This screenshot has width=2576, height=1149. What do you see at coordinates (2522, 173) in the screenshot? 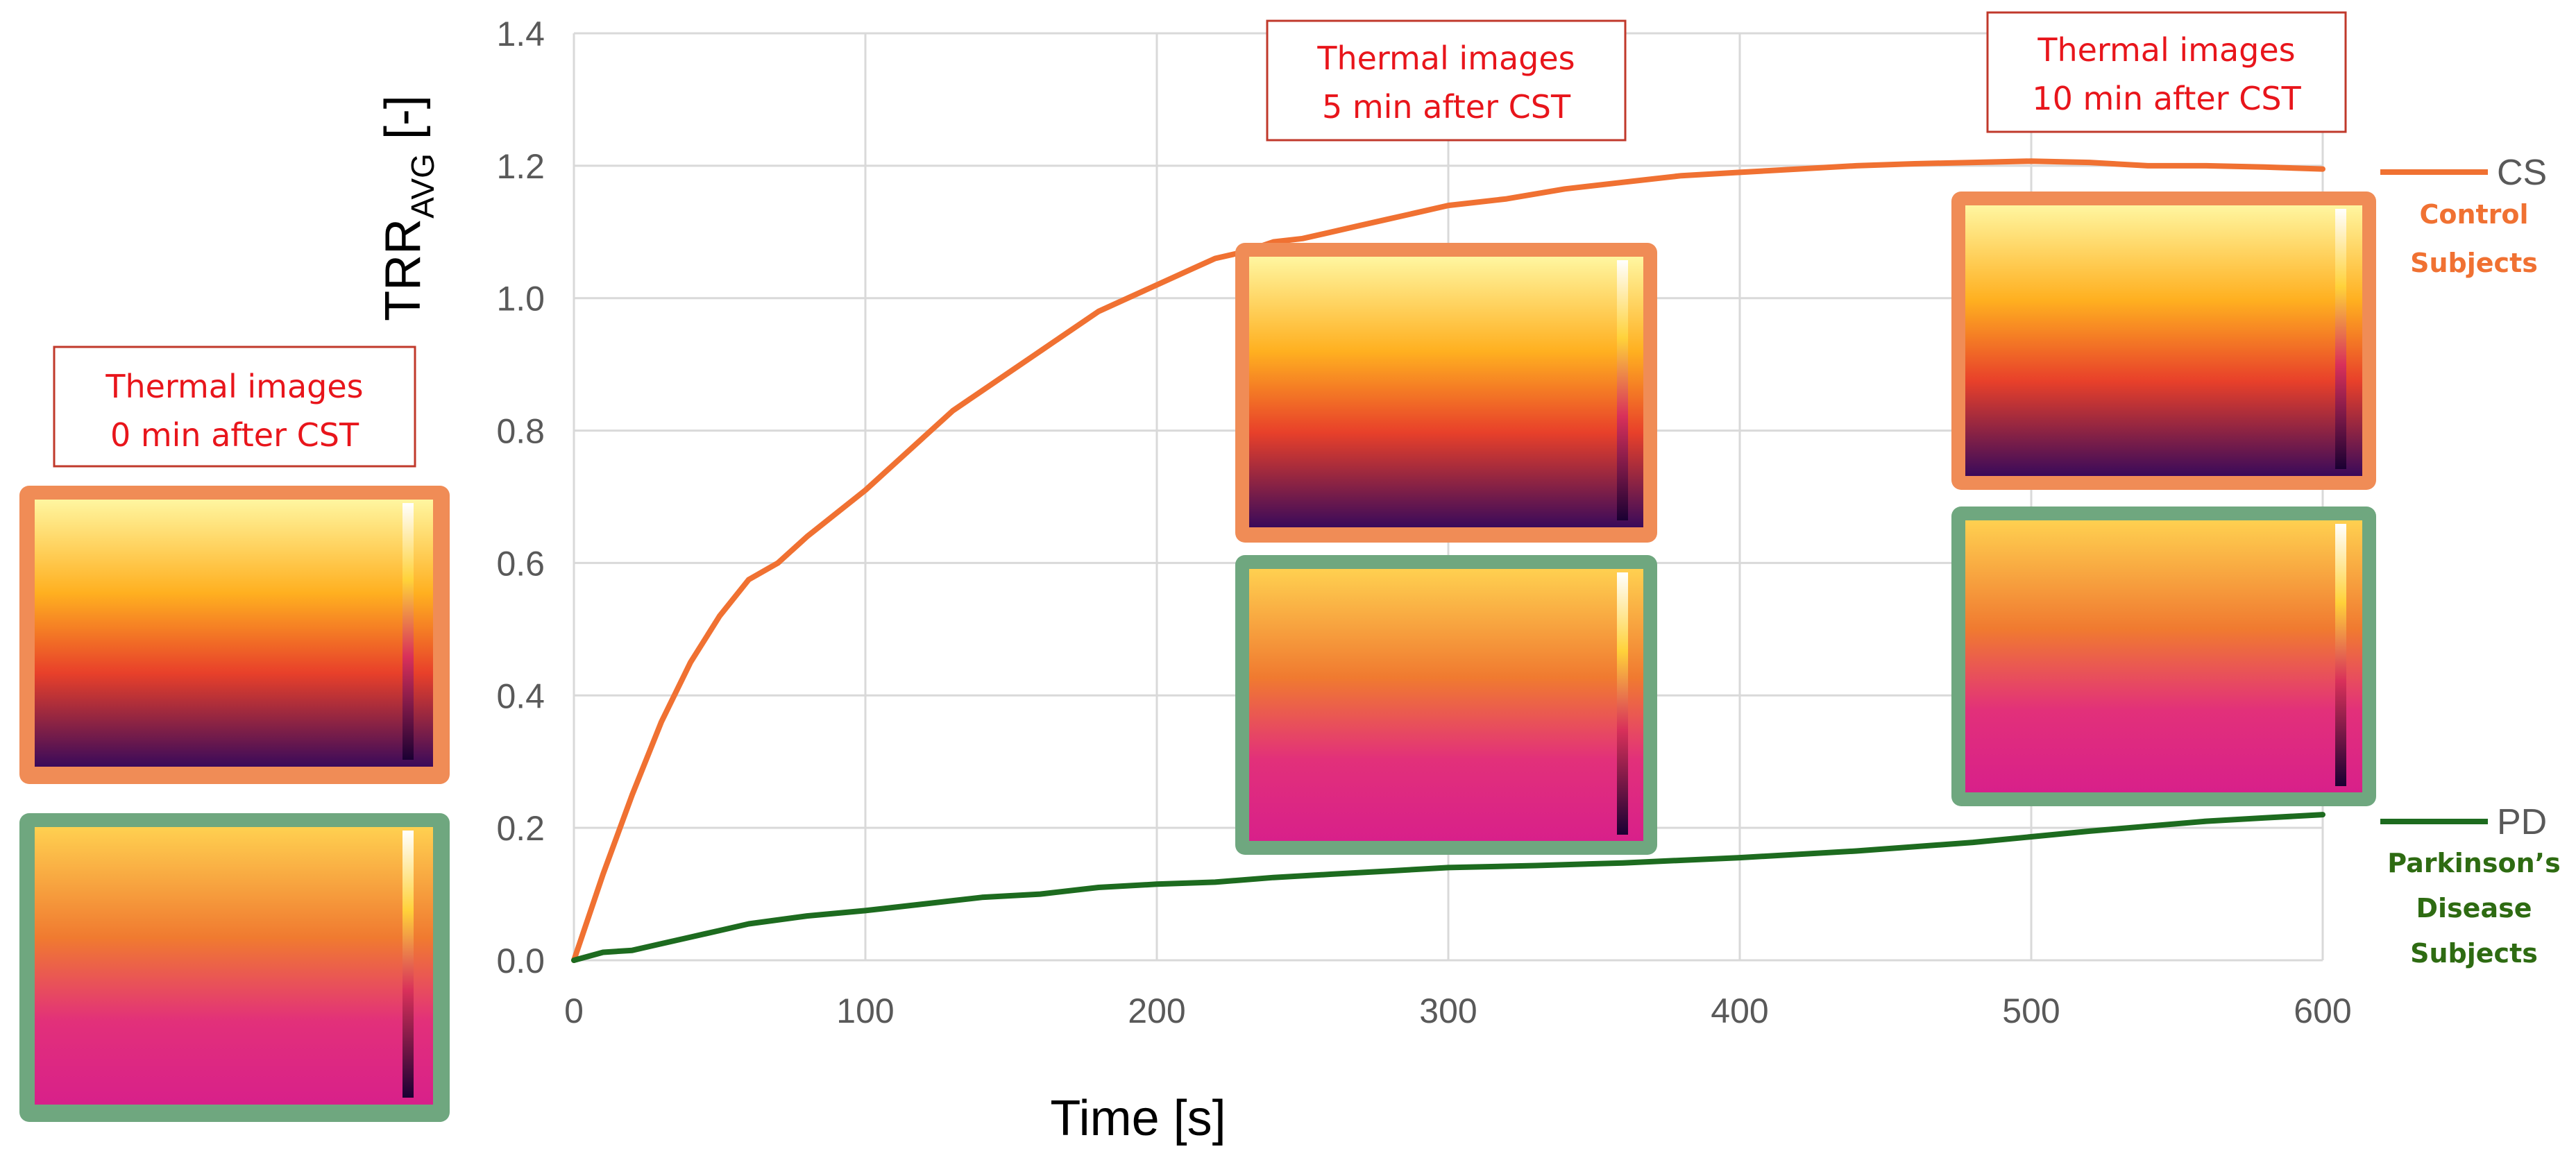
I see `legend-cs-label: CS` at bounding box center [2522, 173].